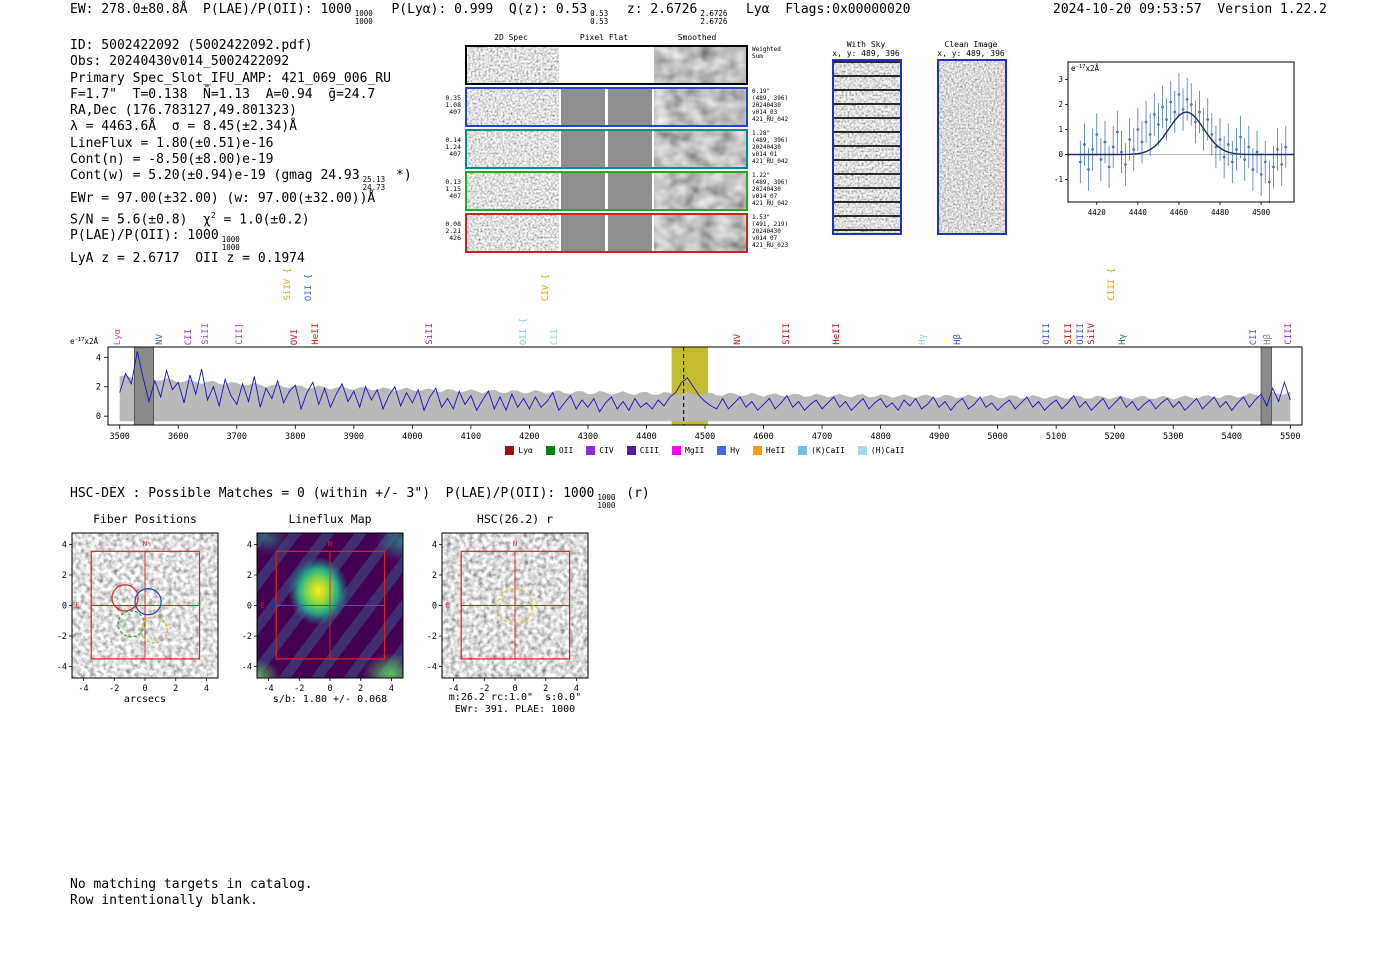 The width and height of the screenshot is (1400, 953). What do you see at coordinates (770, 105) in the screenshot?
I see `spec2d-right-annotations: 0.19" (489, 396) 20240430 v014_03 421_RU_042` at bounding box center [770, 105].